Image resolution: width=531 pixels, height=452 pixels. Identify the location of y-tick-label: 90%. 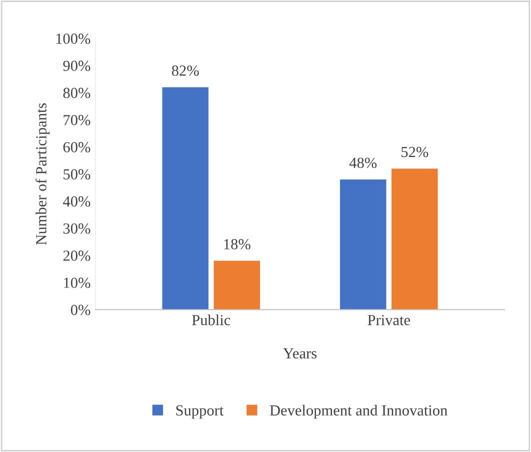
(76, 66).